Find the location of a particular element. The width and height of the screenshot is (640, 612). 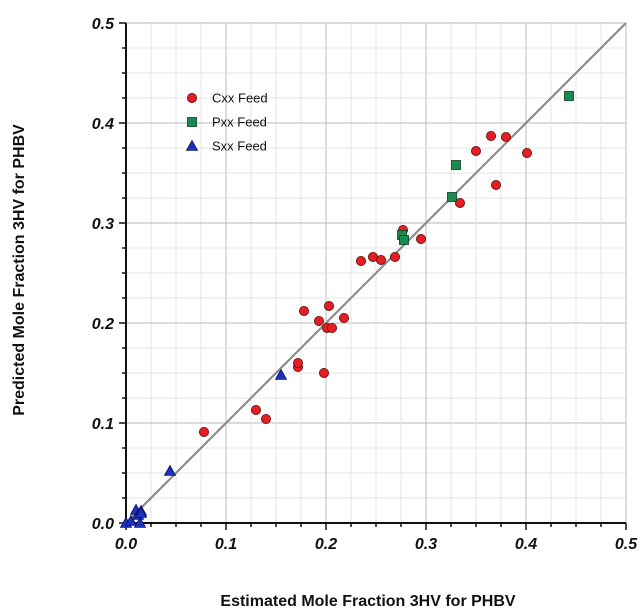

legend-marker-circle is located at coordinates (191, 98).